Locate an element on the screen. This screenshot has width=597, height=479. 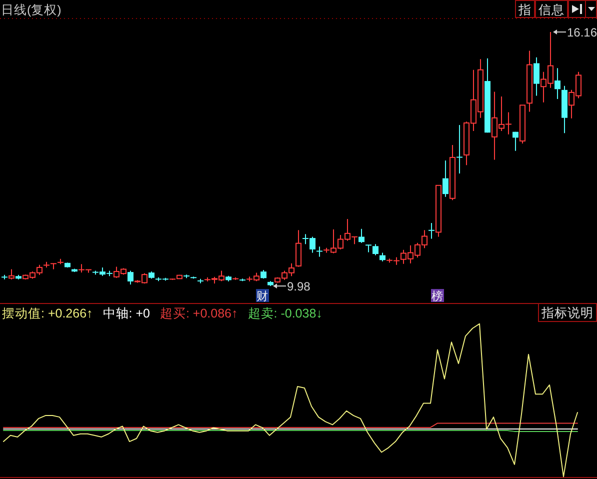
x-tick-label: 榜 is located at coordinates (438, 296).